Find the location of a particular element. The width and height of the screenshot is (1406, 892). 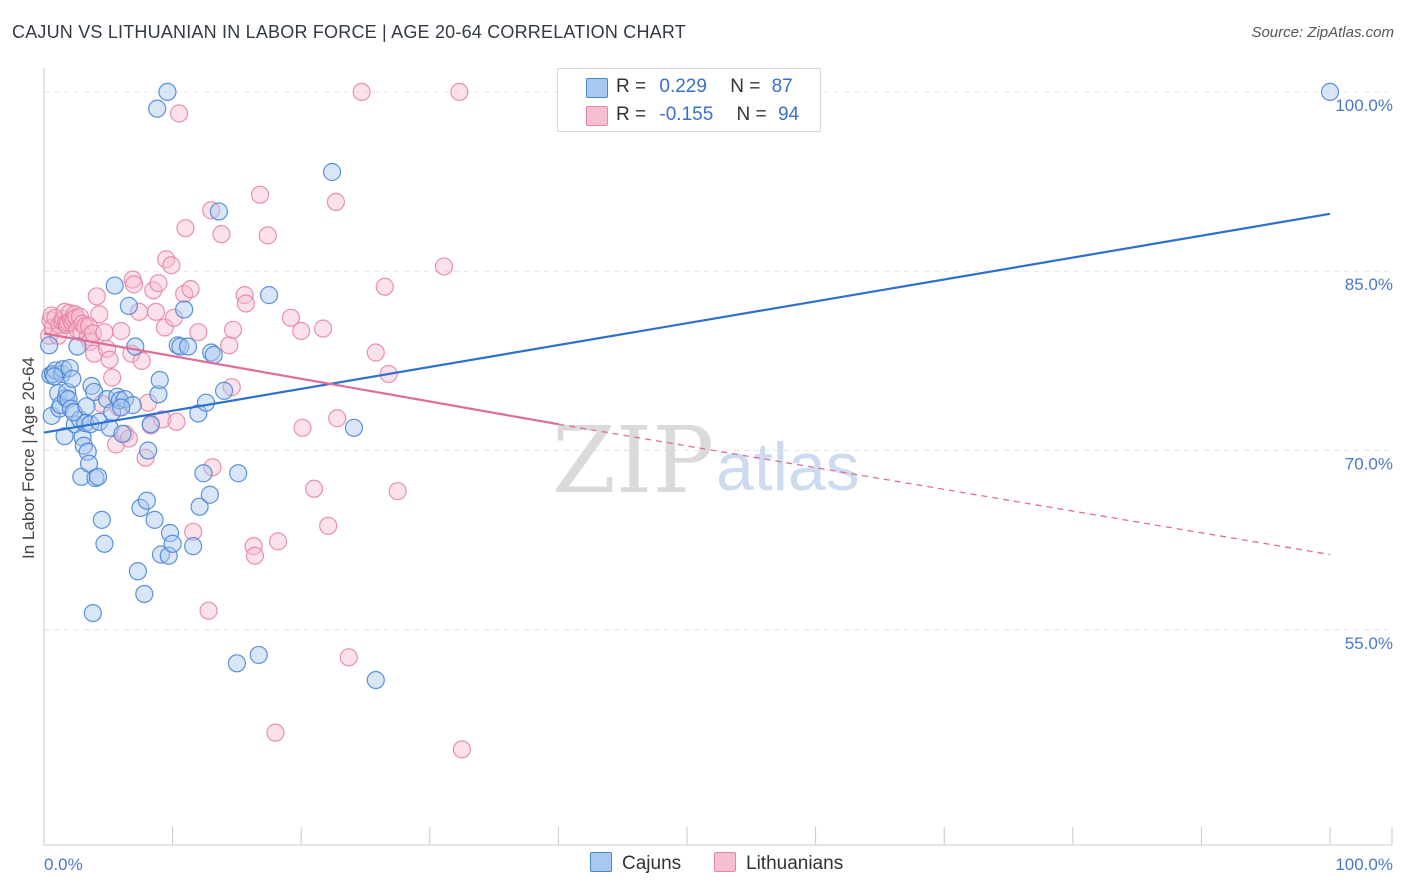

watermark-zip: ZIP is located at coordinates (633, 460).